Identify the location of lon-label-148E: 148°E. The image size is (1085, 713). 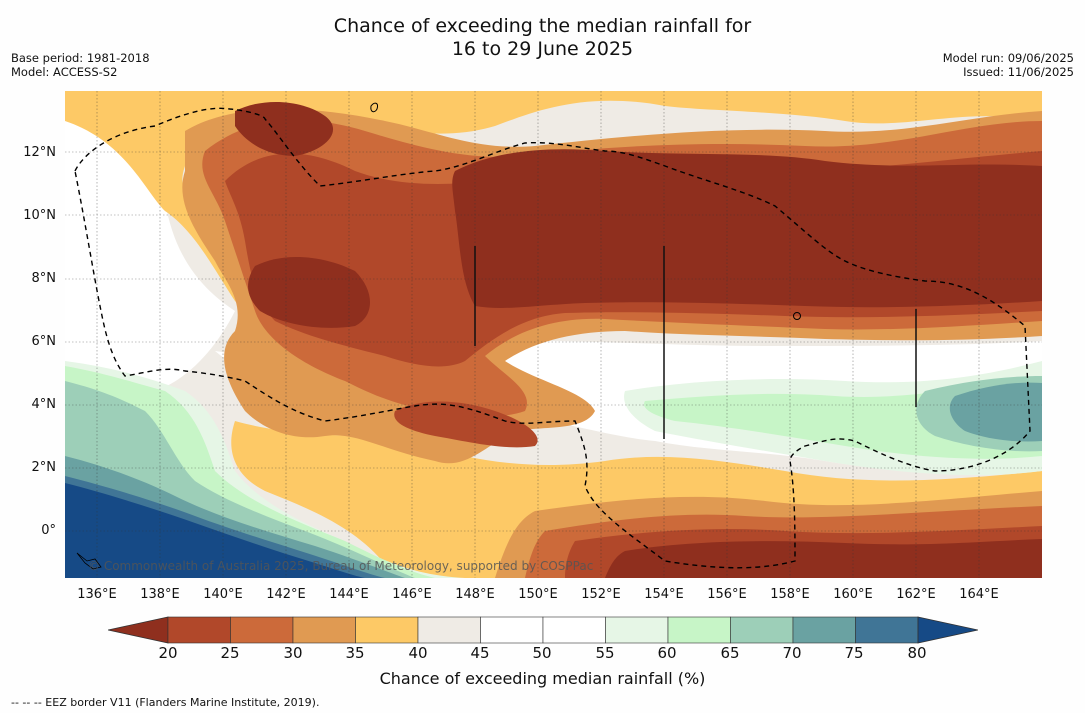
(475, 594).